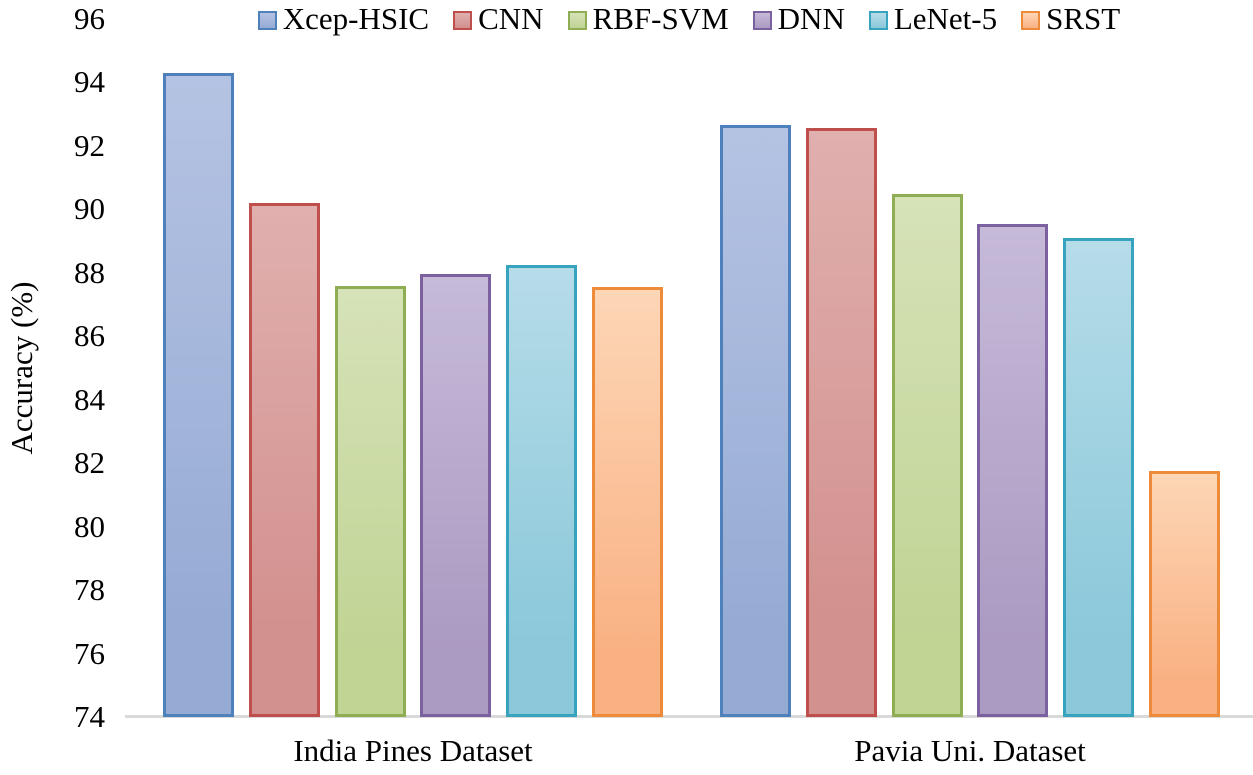  What do you see at coordinates (755, 421) in the screenshot?
I see `bar-xcep-hsic-group2` at bounding box center [755, 421].